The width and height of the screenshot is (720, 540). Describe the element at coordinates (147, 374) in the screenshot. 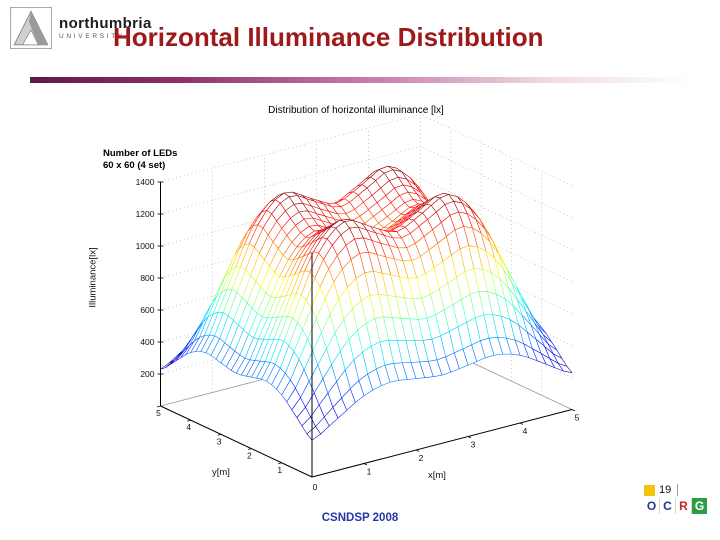

I see `svg-text: 200` at that location.